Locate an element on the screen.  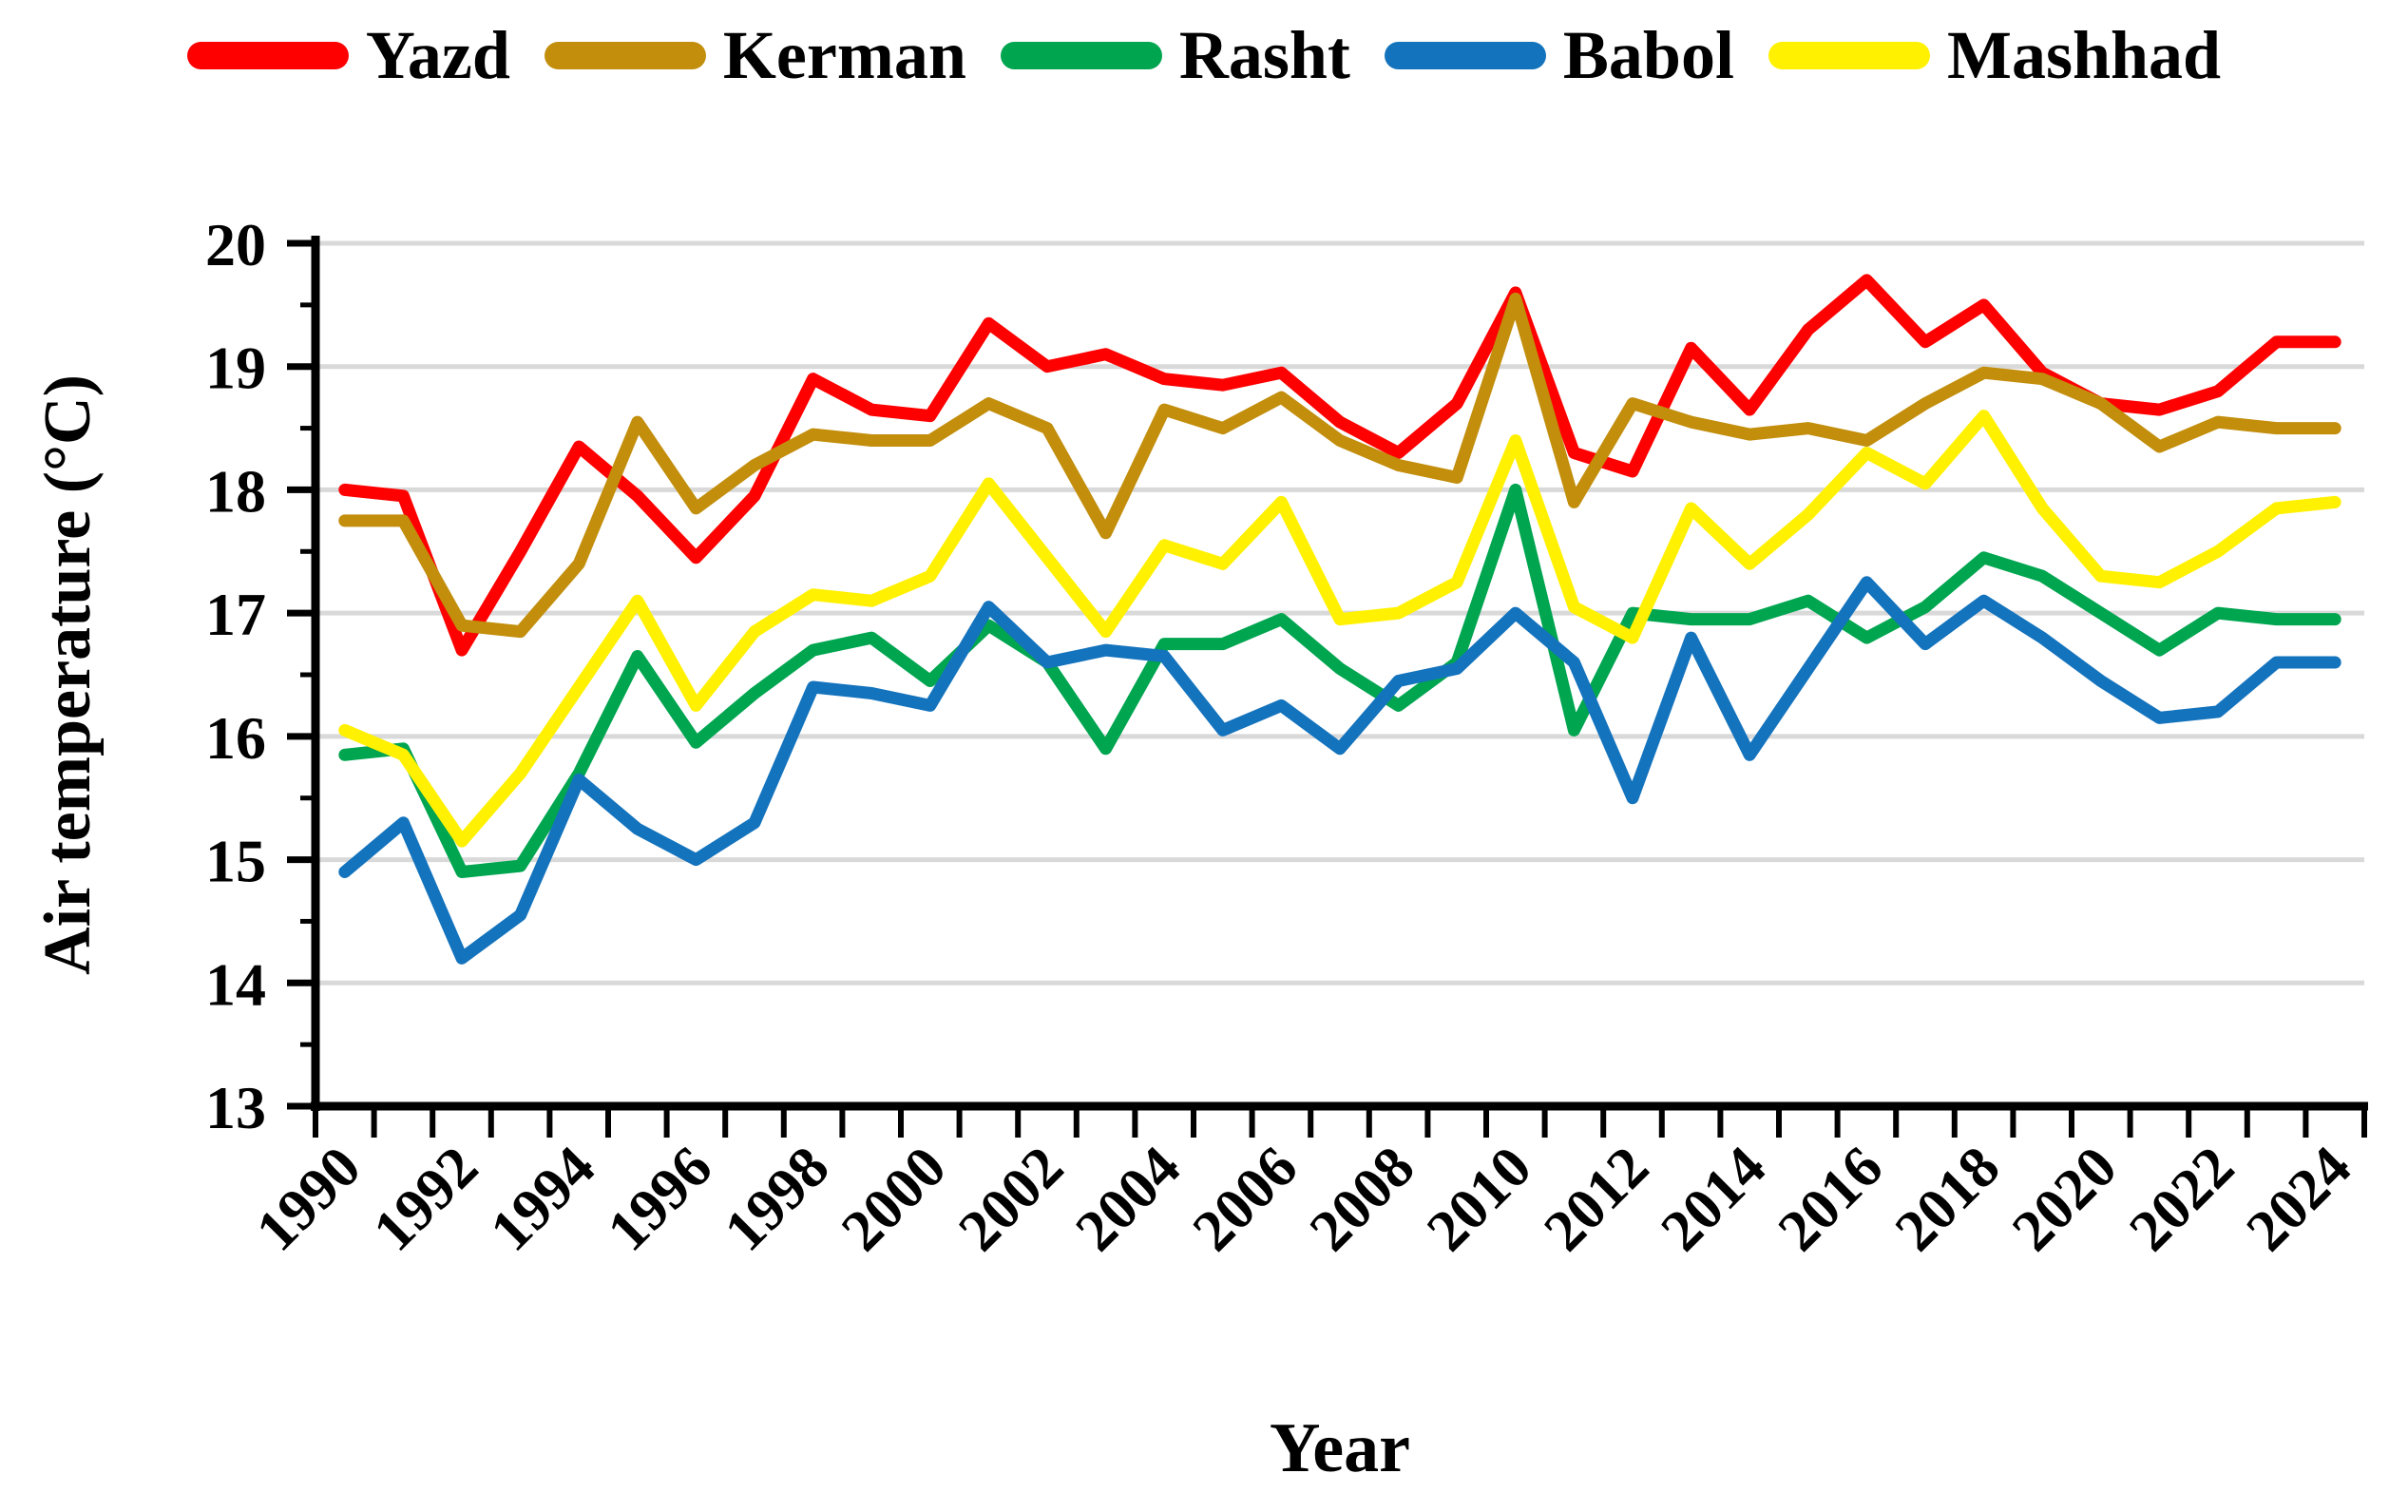
legend-swatch-kerman is located at coordinates (625, 55).